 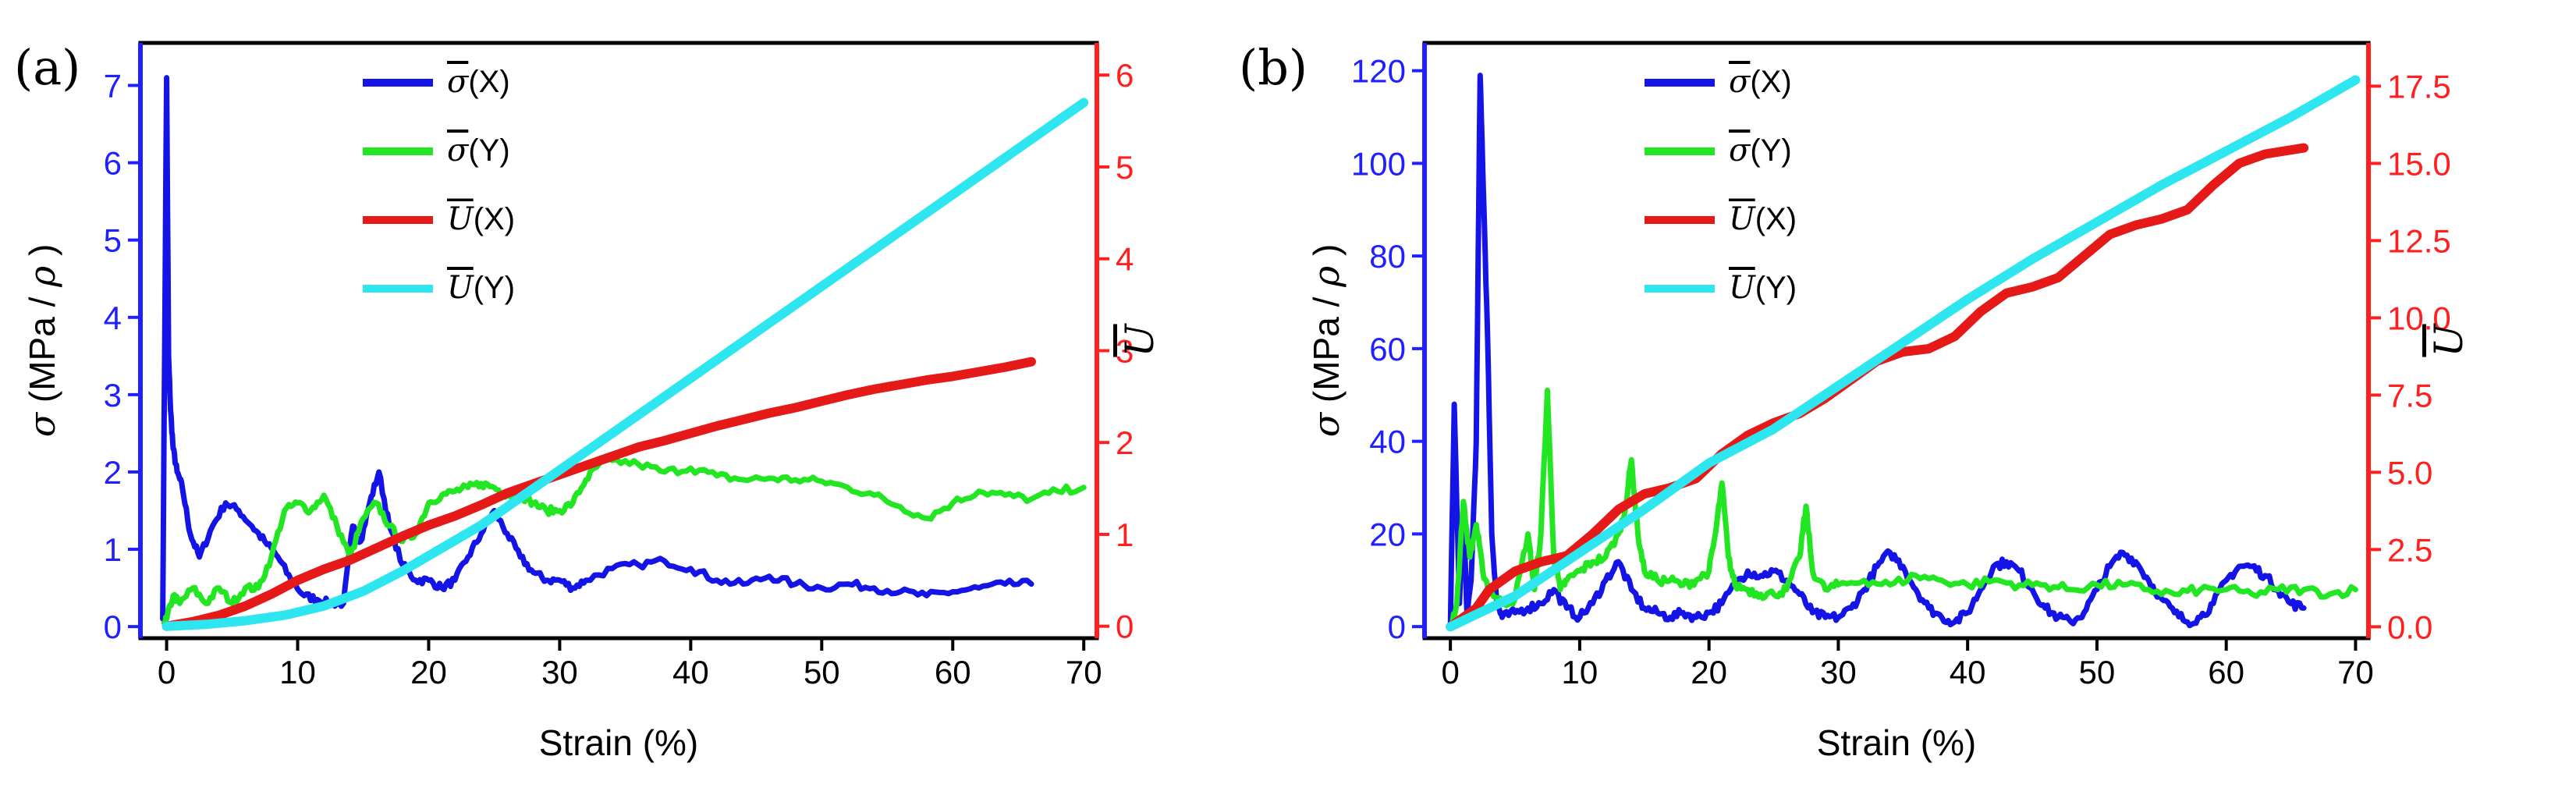 I want to click on y2-tick-label: 12.5, so click(x=2419, y=240).